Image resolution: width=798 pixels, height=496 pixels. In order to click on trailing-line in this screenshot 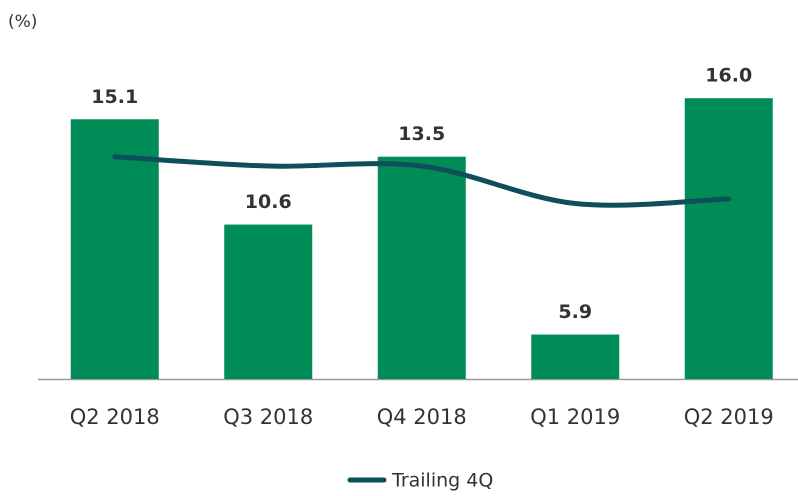, I will do `click(422, 181)`.